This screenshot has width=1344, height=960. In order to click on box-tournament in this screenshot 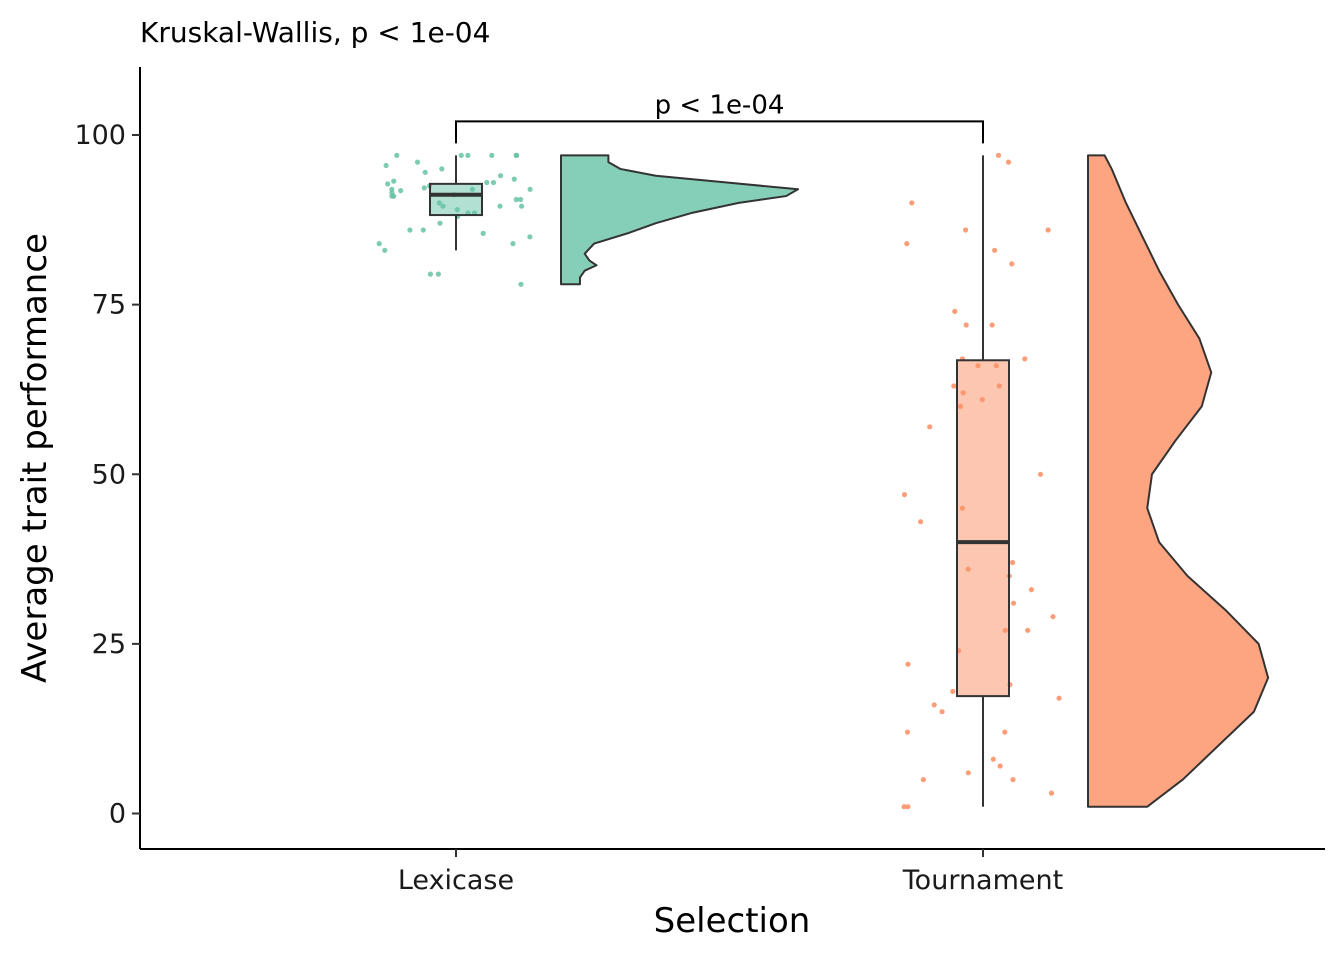, I will do `click(983, 528)`.